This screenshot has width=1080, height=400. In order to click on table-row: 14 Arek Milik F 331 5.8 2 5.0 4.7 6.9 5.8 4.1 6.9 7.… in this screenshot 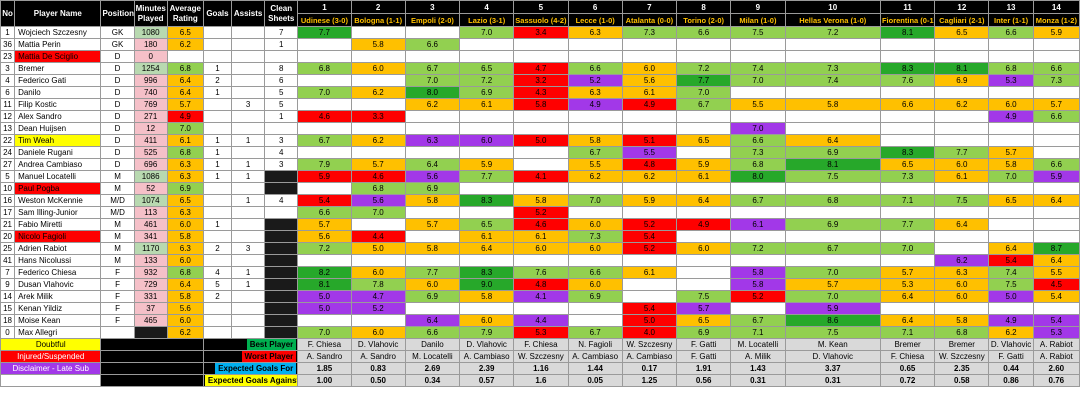, I will do `click(540, 296)`.